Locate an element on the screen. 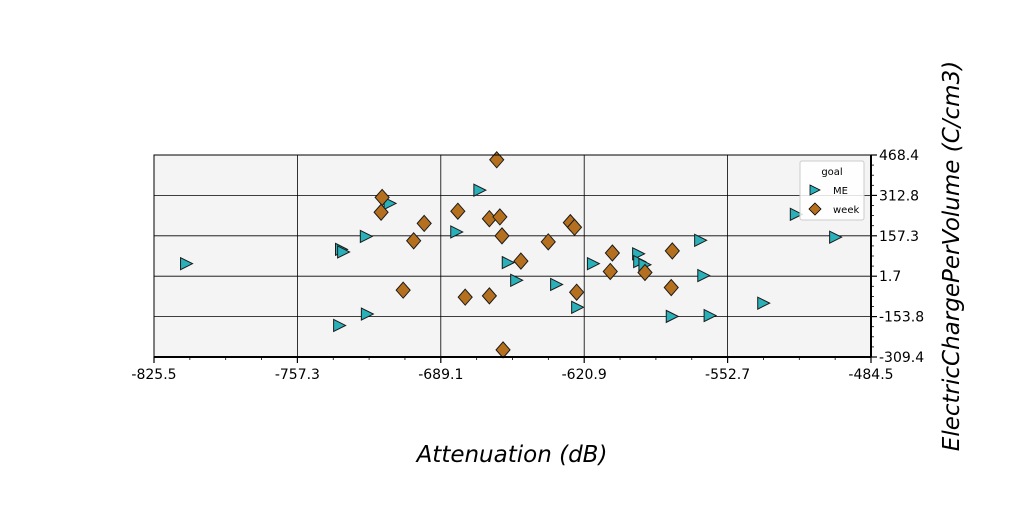 The image size is (1024, 512). y-tick-label: -153.8 is located at coordinates (901, 318).